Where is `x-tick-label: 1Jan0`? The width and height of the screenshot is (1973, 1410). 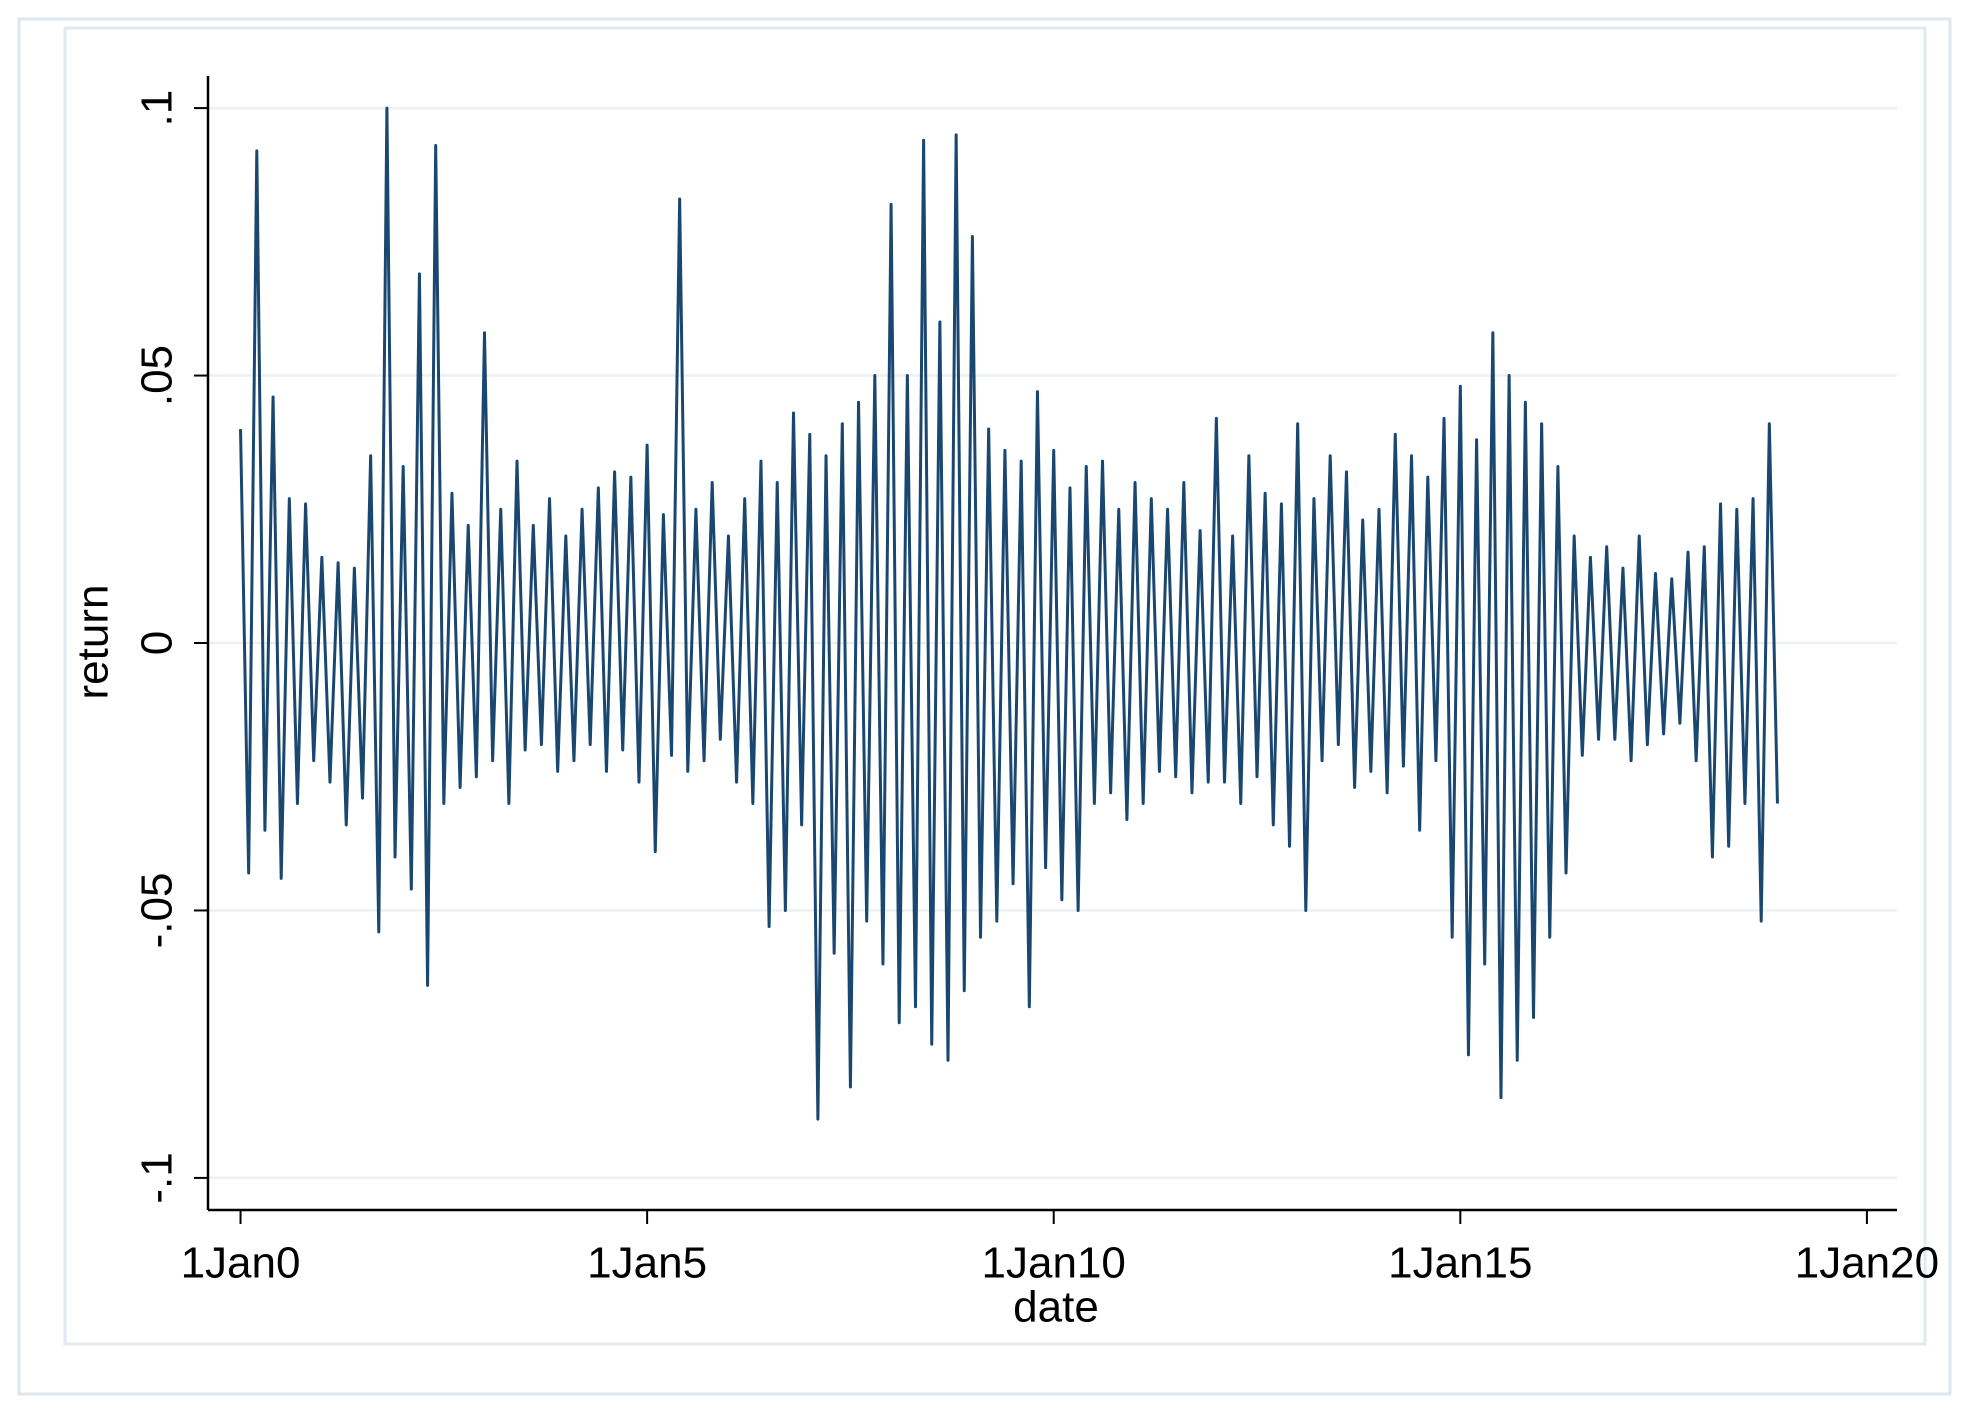
x-tick-label: 1Jan0 is located at coordinates (241, 1263).